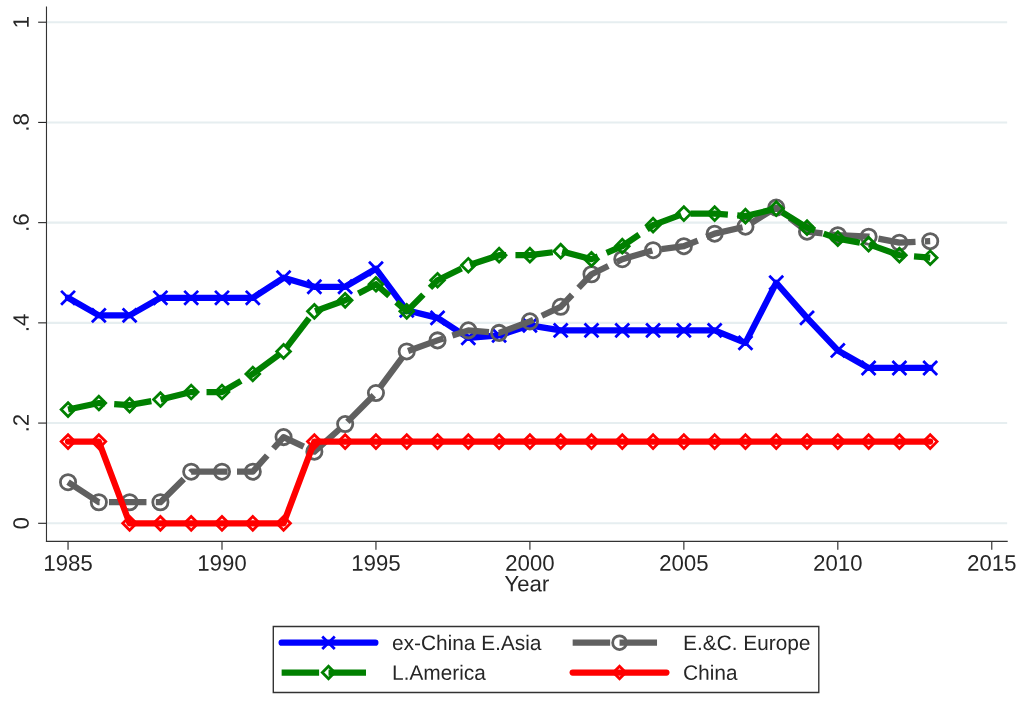 Image resolution: width=1033 pixels, height=717 pixels. What do you see at coordinates (530, 563) in the screenshot?
I see `x-tick-label: 2000` at bounding box center [530, 563].